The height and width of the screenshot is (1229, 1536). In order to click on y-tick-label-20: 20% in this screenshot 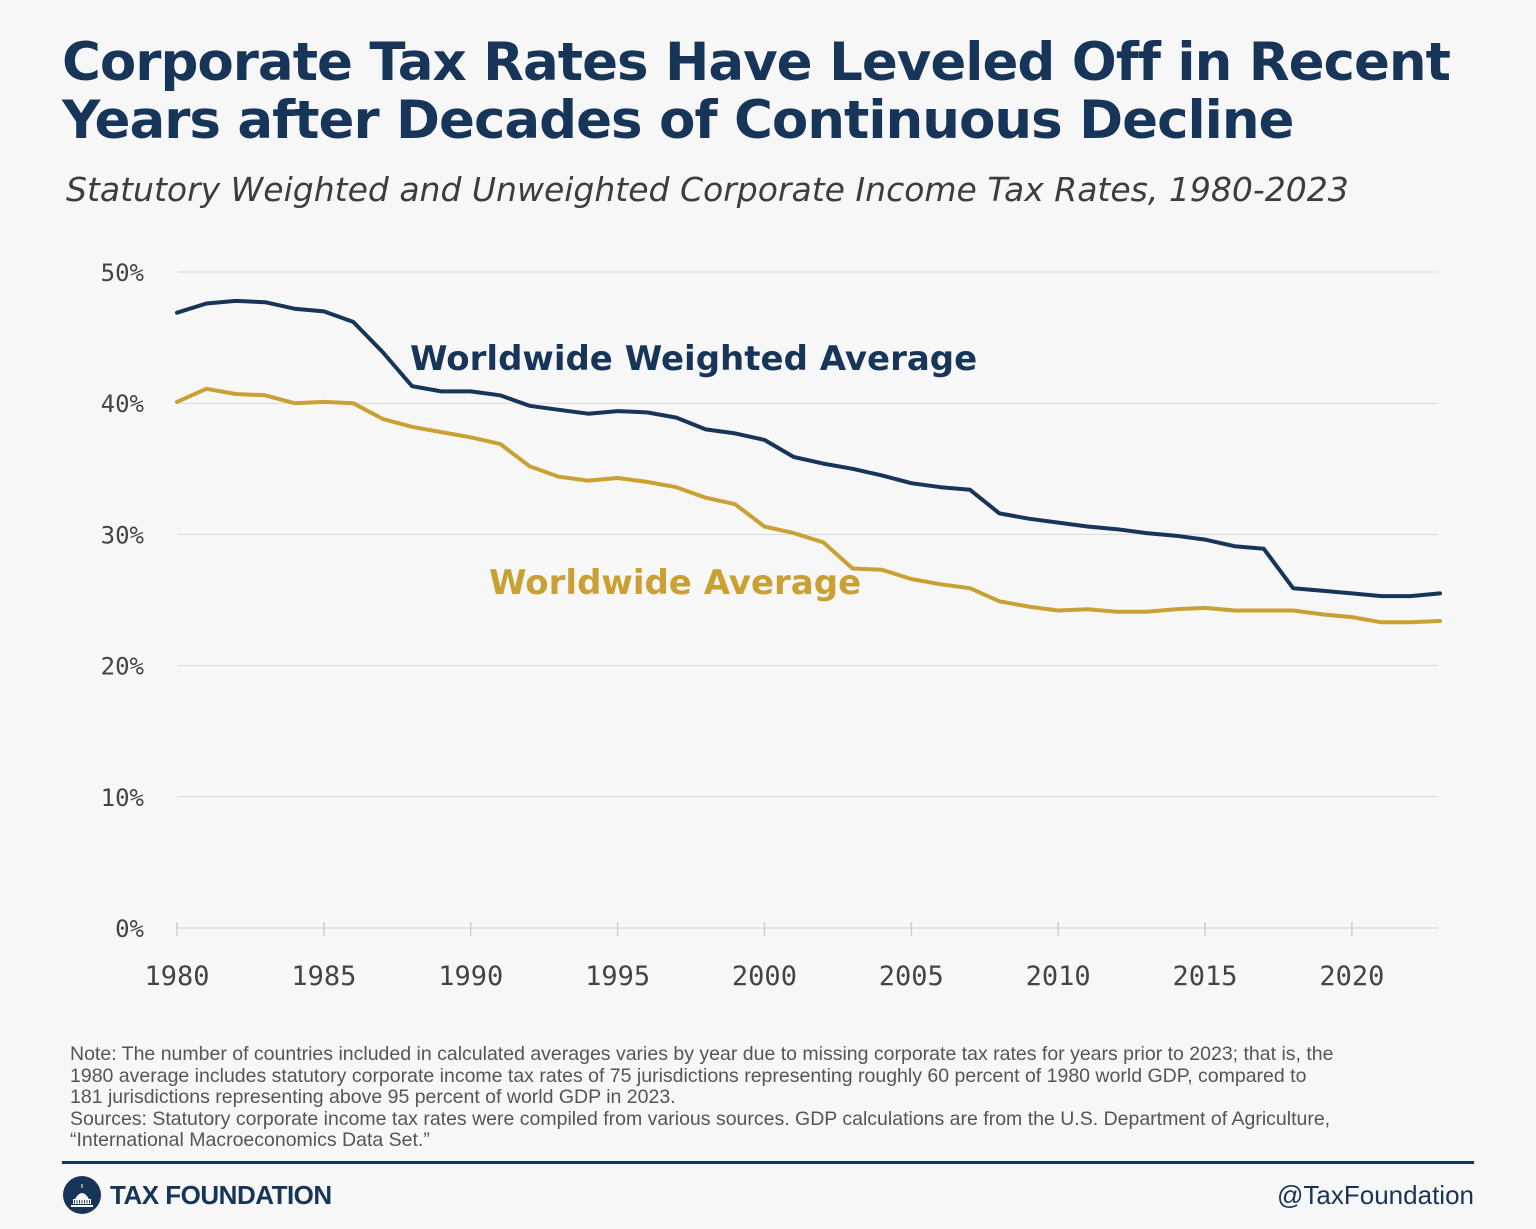, I will do `click(123, 667)`.